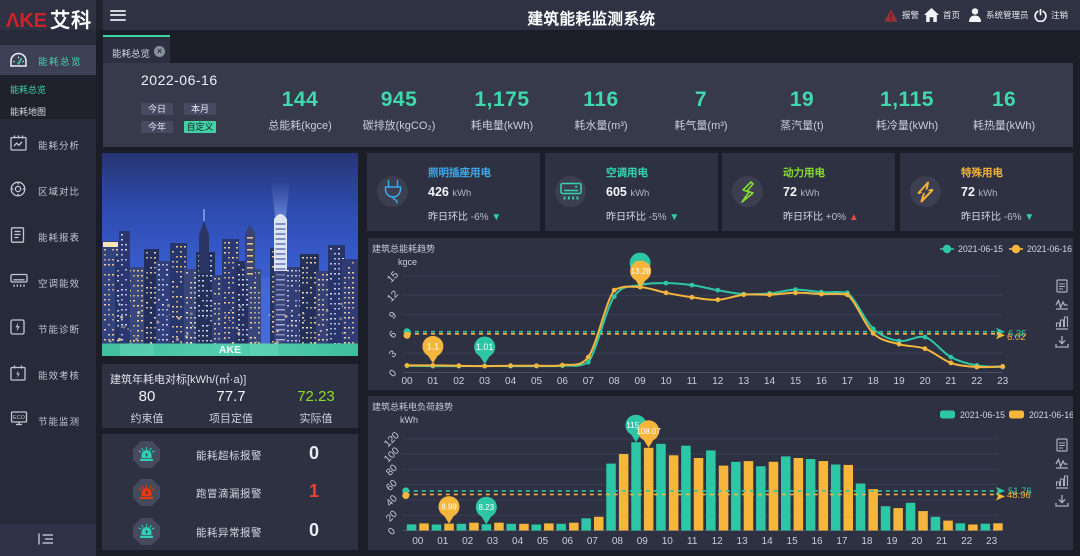  I want to click on svg-text: 3, so click(393, 354).